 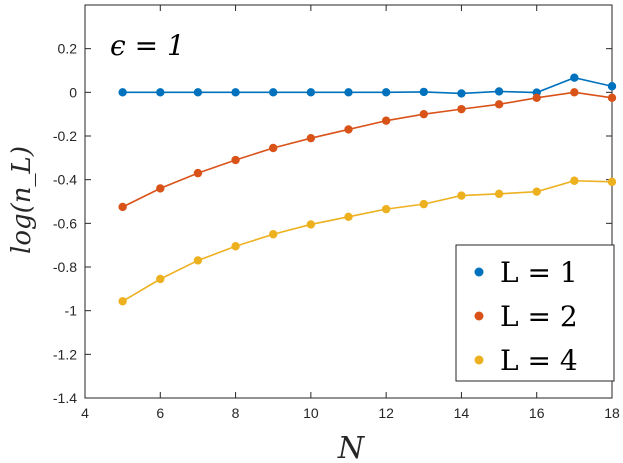 I want to click on y-tick-label: -0.6, so click(x=65, y=223).